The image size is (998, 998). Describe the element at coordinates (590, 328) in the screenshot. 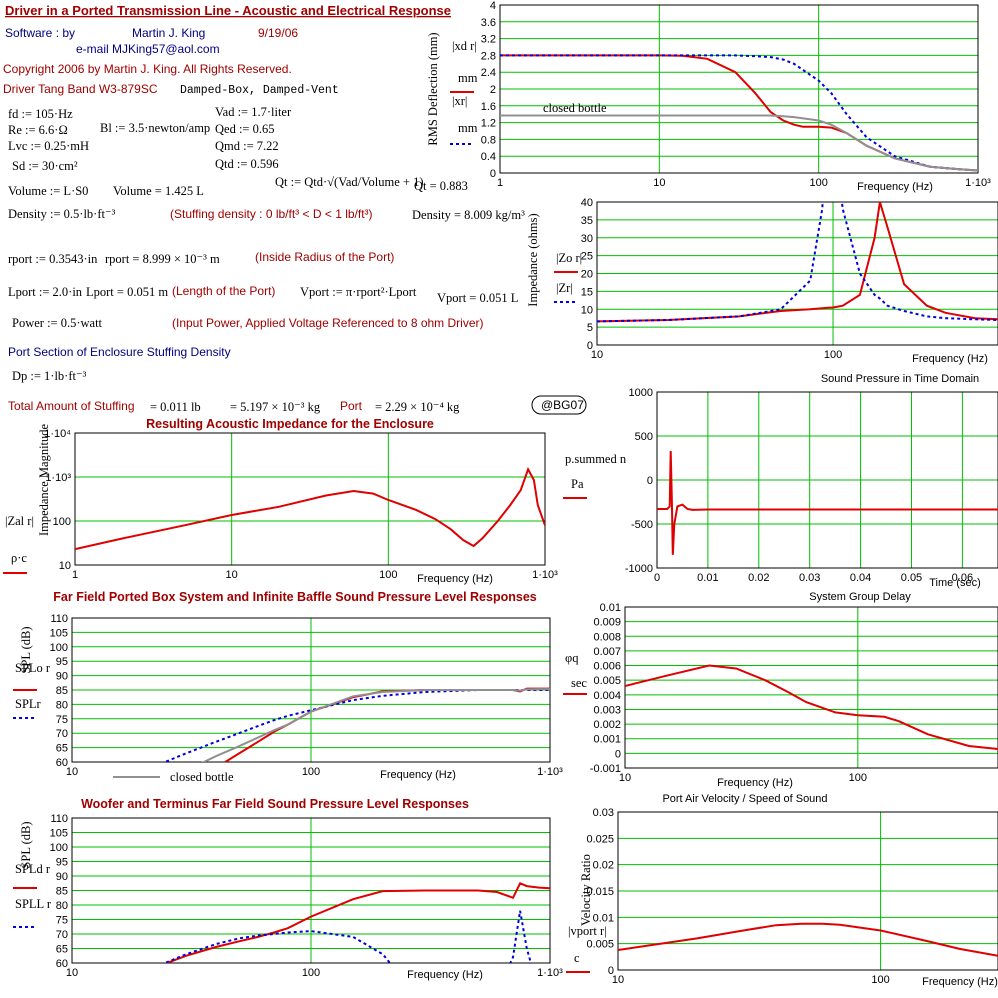

I see `y-tick-label: 5` at that location.